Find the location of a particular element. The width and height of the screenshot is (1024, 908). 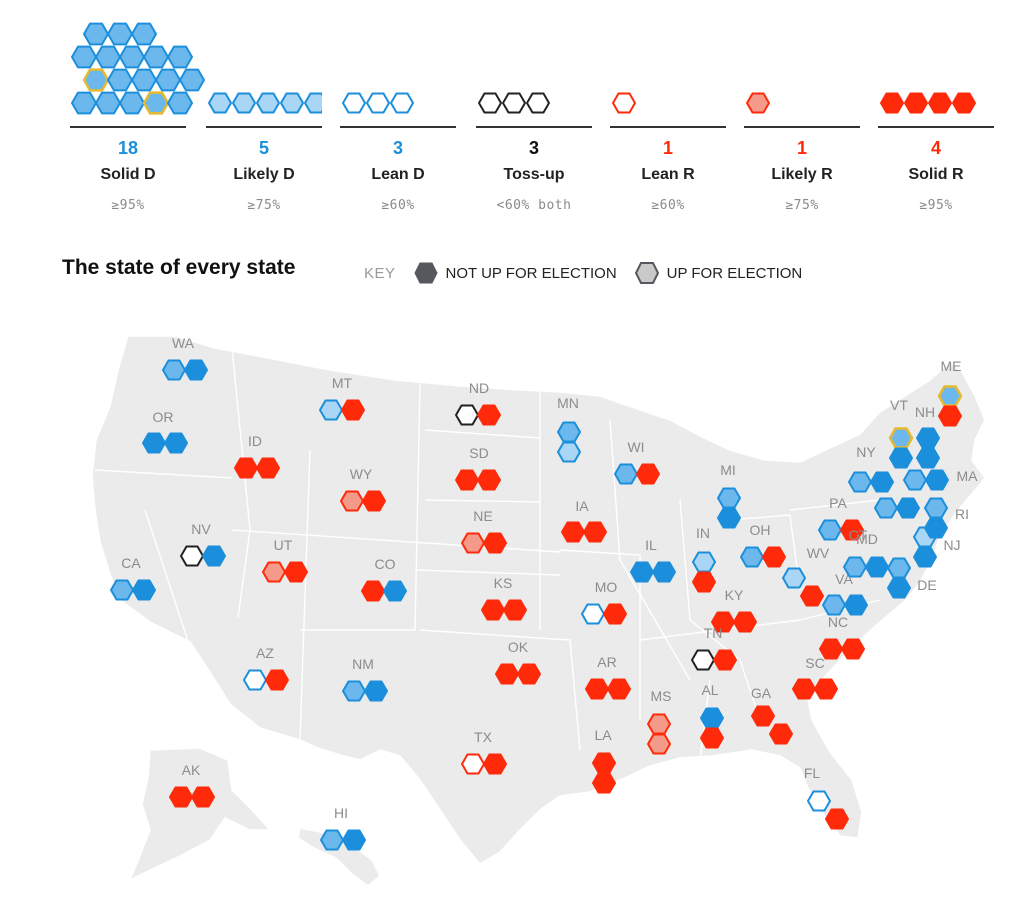

state-nh: NH is located at coordinates (927, 436).